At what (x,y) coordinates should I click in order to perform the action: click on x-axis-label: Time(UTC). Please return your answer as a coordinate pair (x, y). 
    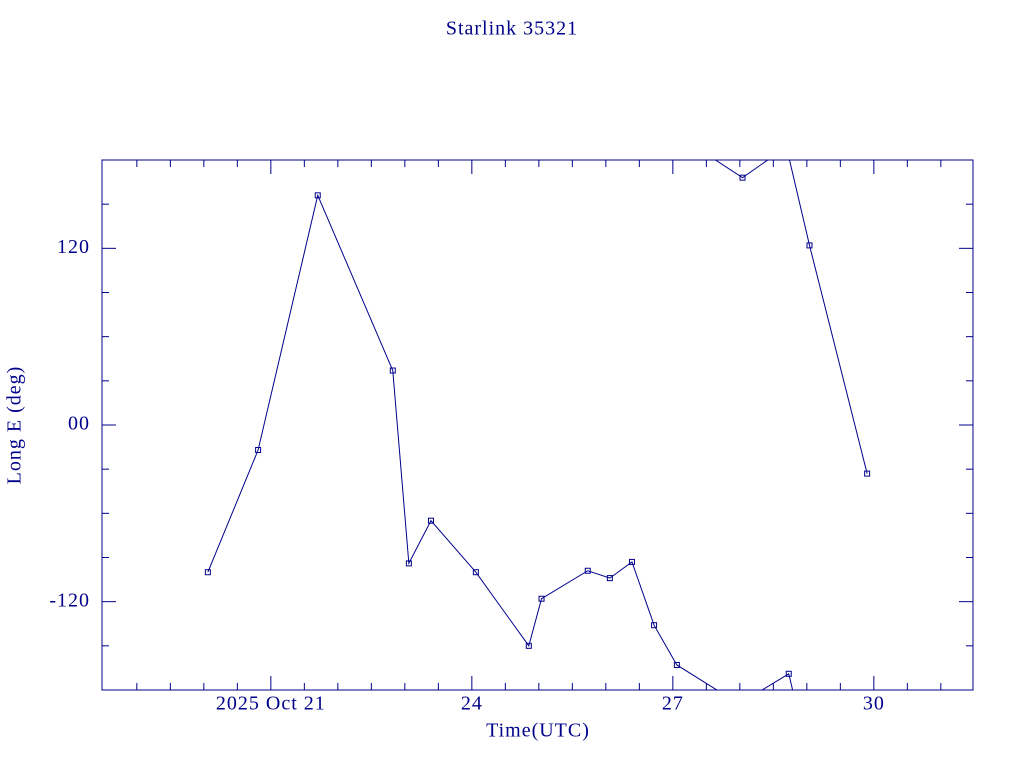
    Looking at the image, I should click on (538, 731).